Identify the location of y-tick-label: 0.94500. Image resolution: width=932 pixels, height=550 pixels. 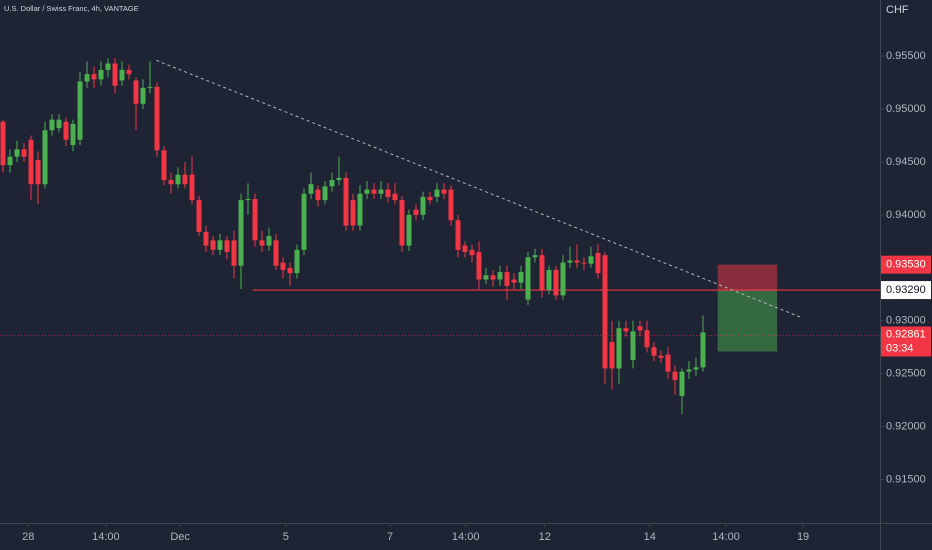
(906, 162).